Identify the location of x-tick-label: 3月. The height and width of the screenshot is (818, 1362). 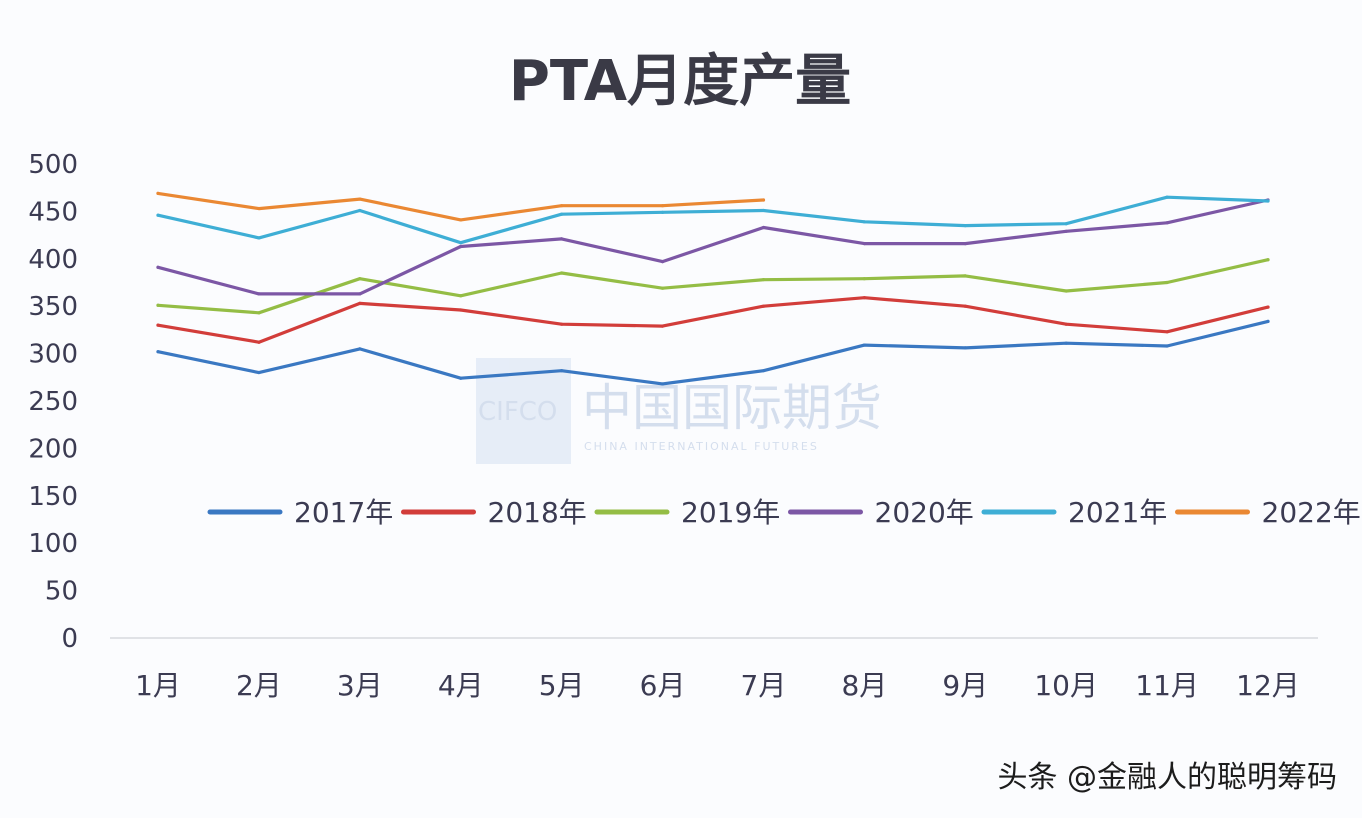
(360, 685).